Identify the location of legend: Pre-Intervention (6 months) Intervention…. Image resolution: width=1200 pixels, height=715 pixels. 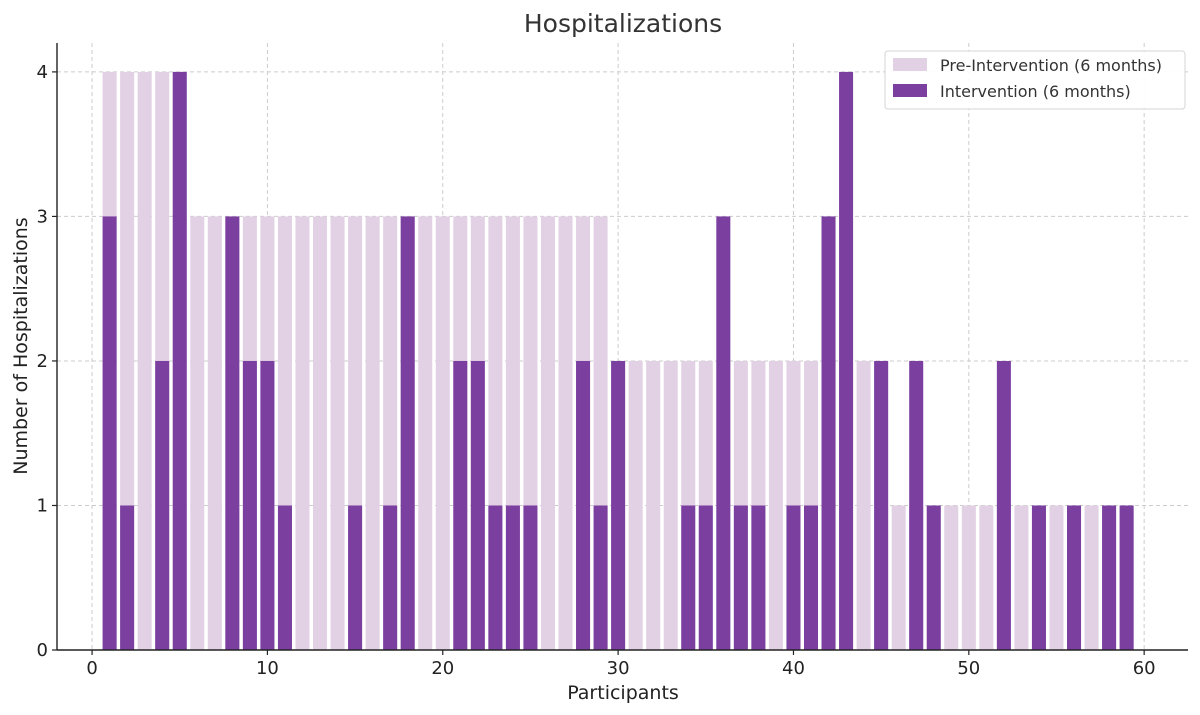
(1035, 80).